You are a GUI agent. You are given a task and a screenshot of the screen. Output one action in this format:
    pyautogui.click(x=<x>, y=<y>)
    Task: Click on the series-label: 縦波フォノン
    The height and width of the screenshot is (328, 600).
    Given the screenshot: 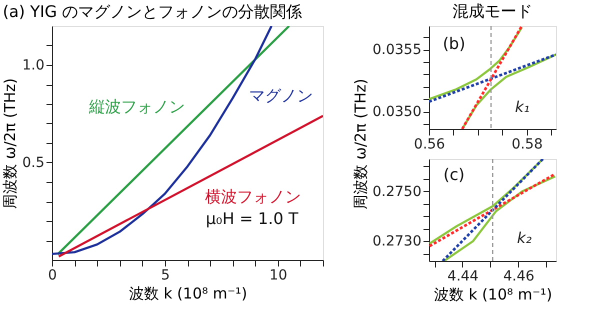 What is the action you would take?
    pyautogui.click(x=136, y=106)
    